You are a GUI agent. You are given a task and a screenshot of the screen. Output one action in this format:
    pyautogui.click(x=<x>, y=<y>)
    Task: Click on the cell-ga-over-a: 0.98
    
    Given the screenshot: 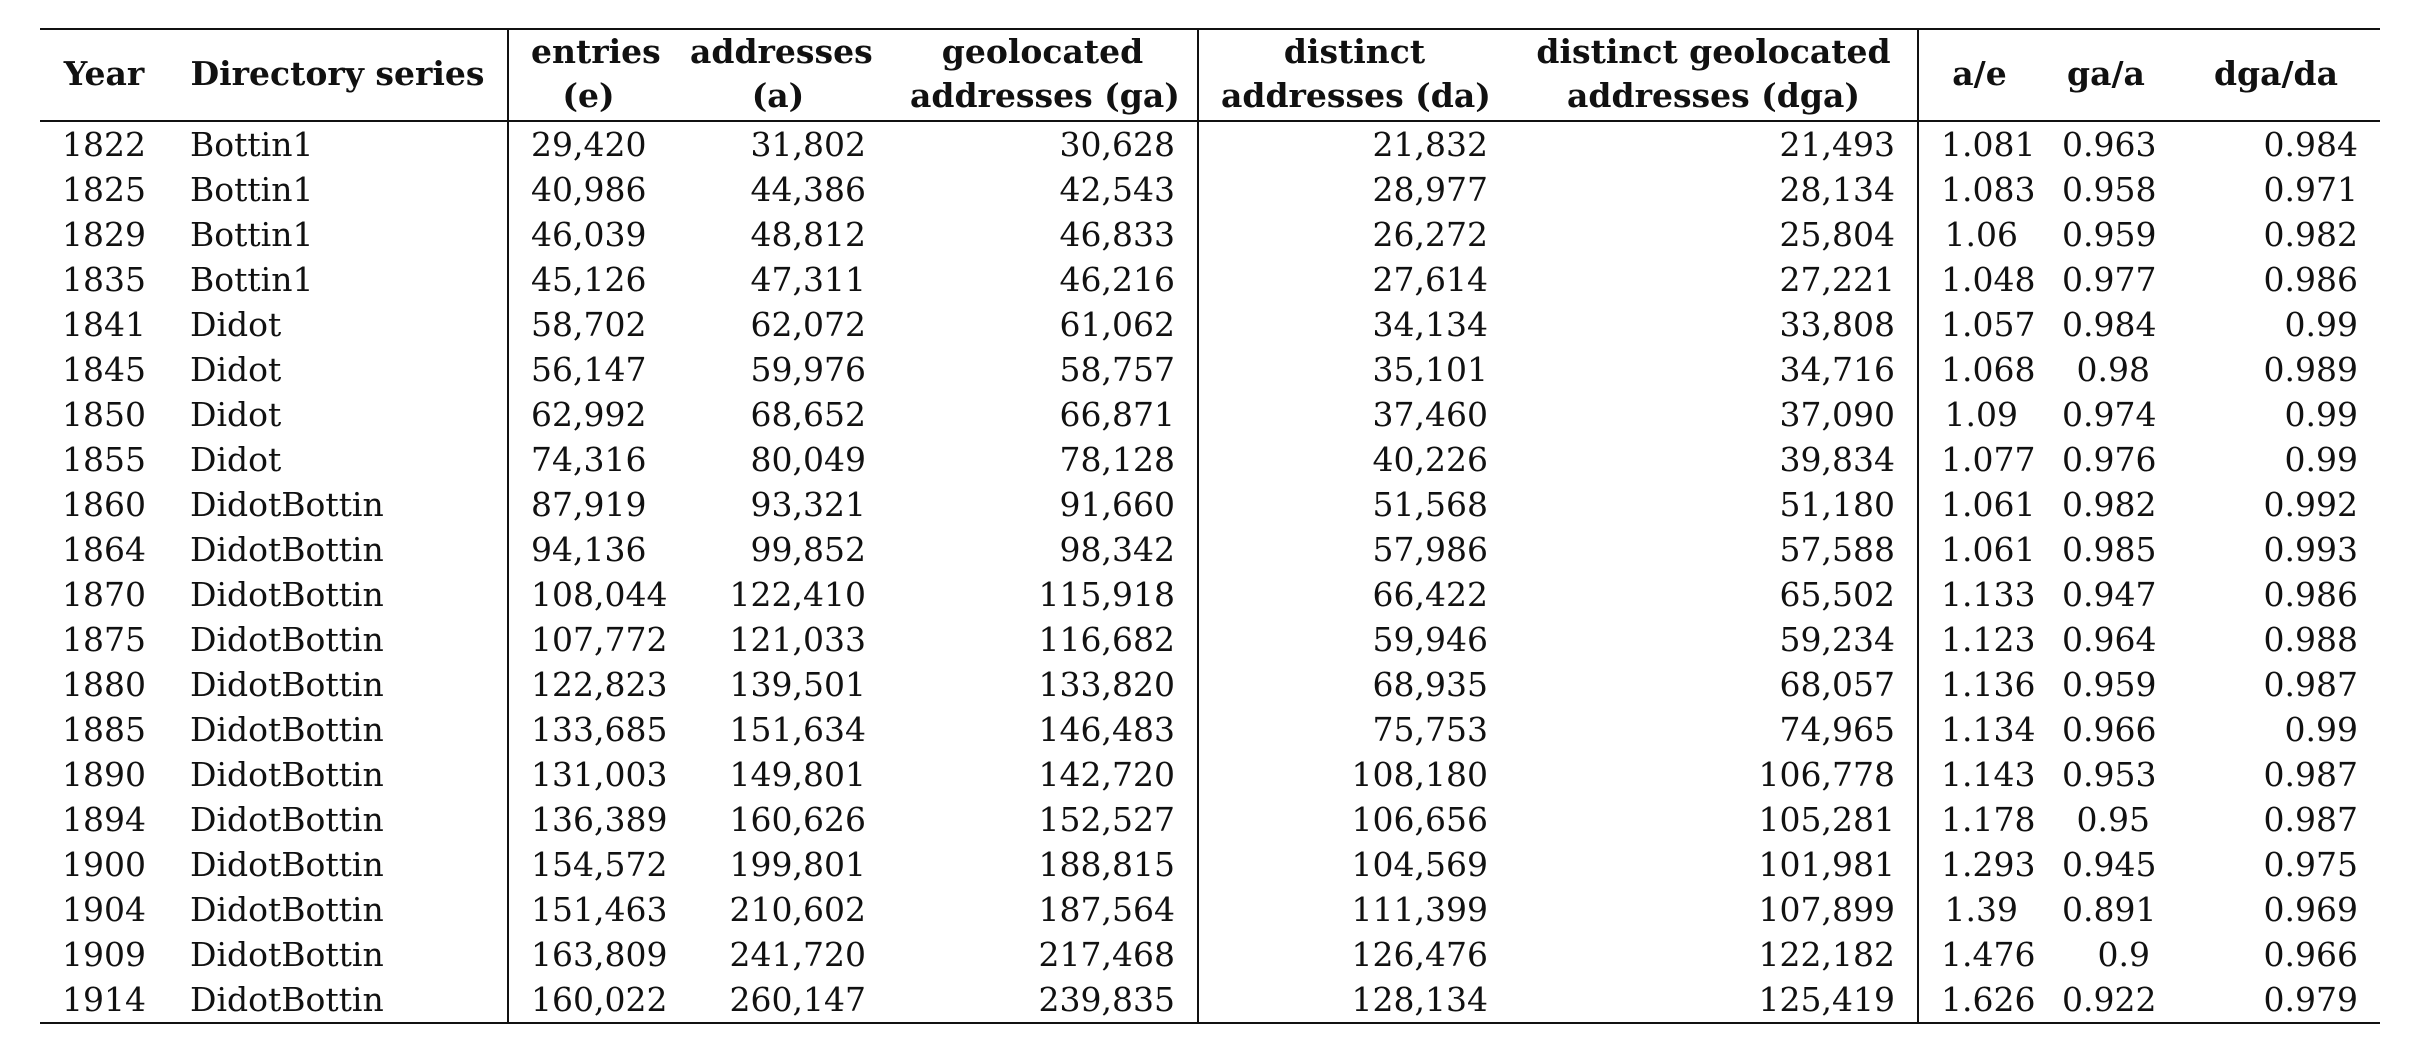 What is the action you would take?
    pyautogui.click(x=2113, y=369)
    